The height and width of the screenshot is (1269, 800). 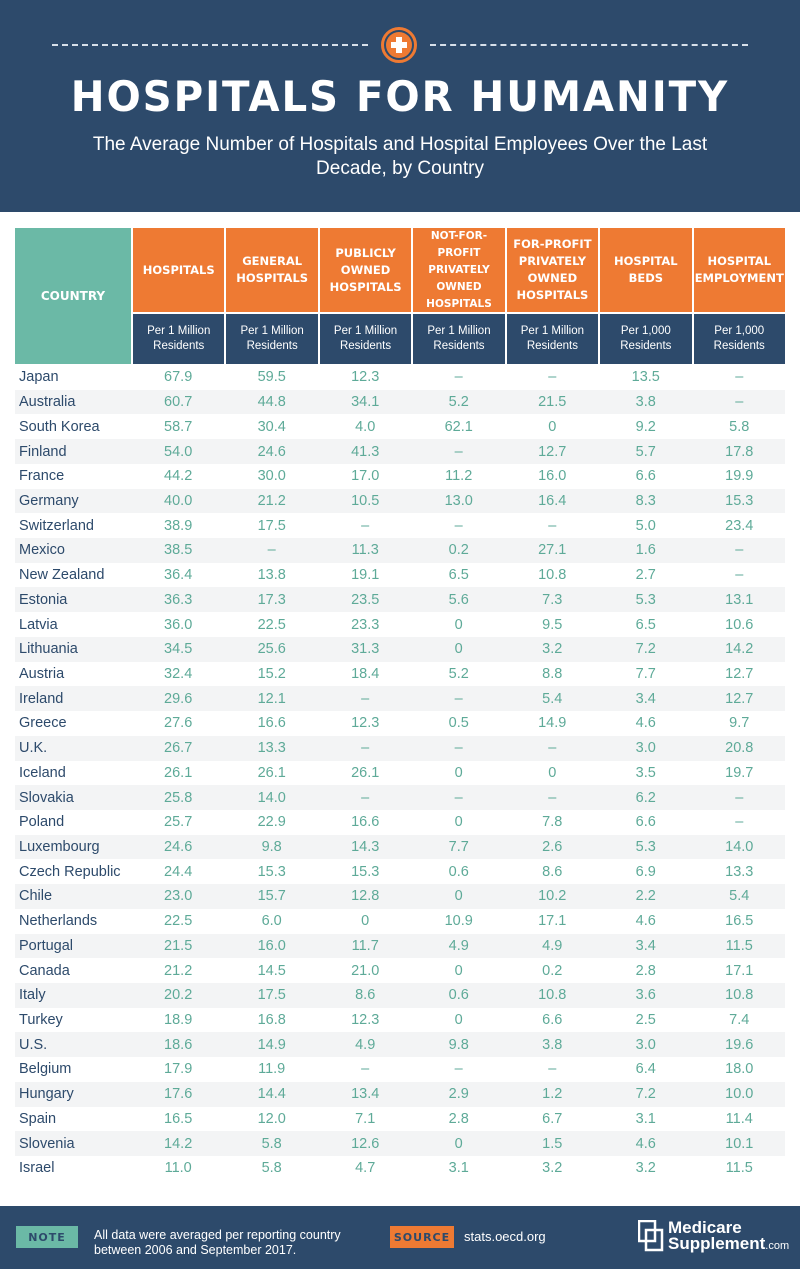 What do you see at coordinates (705, 1227) in the screenshot?
I see `brand-name-line1: Medicare` at bounding box center [705, 1227].